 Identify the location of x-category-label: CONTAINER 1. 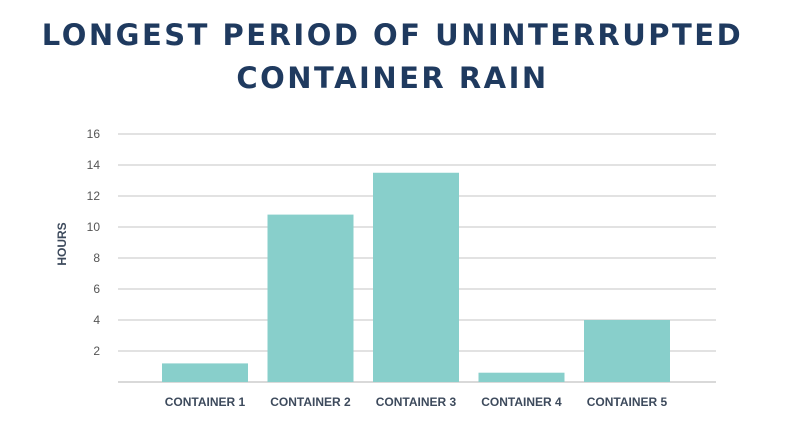
(205, 402).